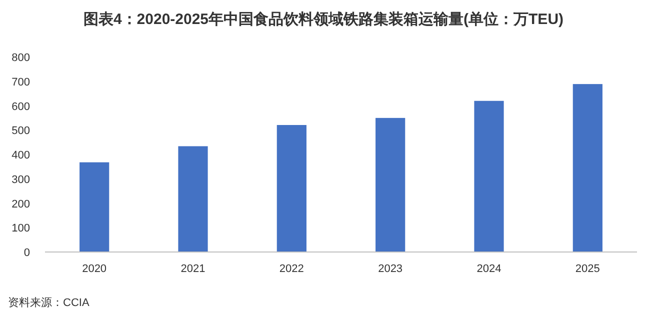 The width and height of the screenshot is (647, 323). I want to click on y-tick-label: 500, so click(21, 131).